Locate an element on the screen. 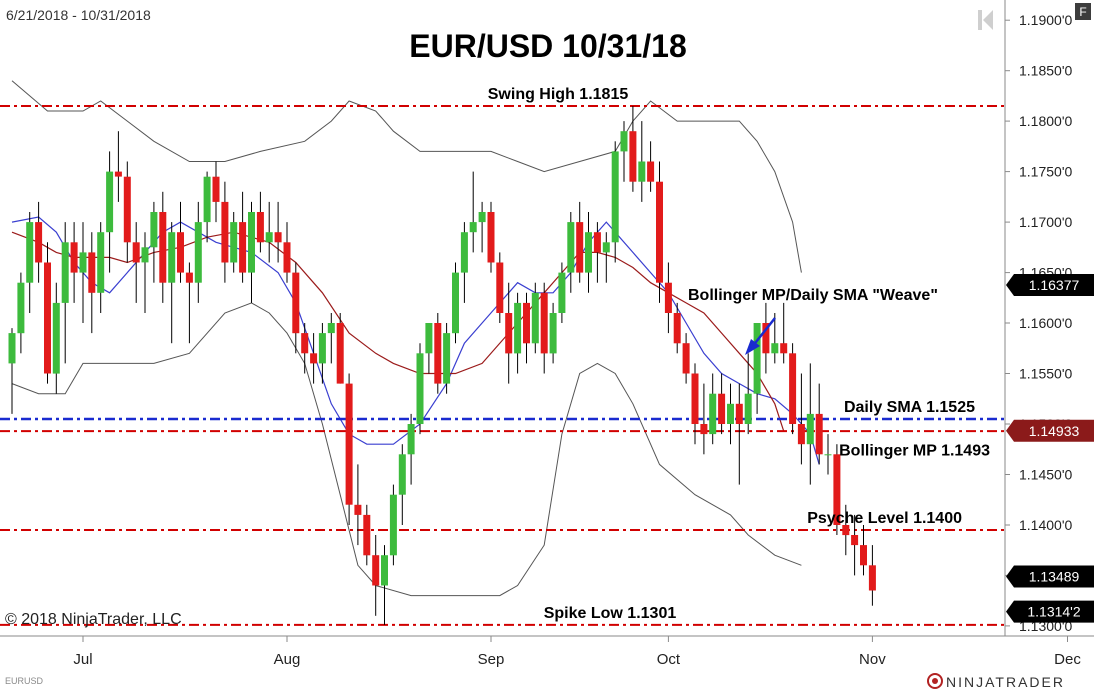 The height and width of the screenshot is (695, 1094). price-tick-label: 1.1800'0 is located at coordinates (1045, 121).